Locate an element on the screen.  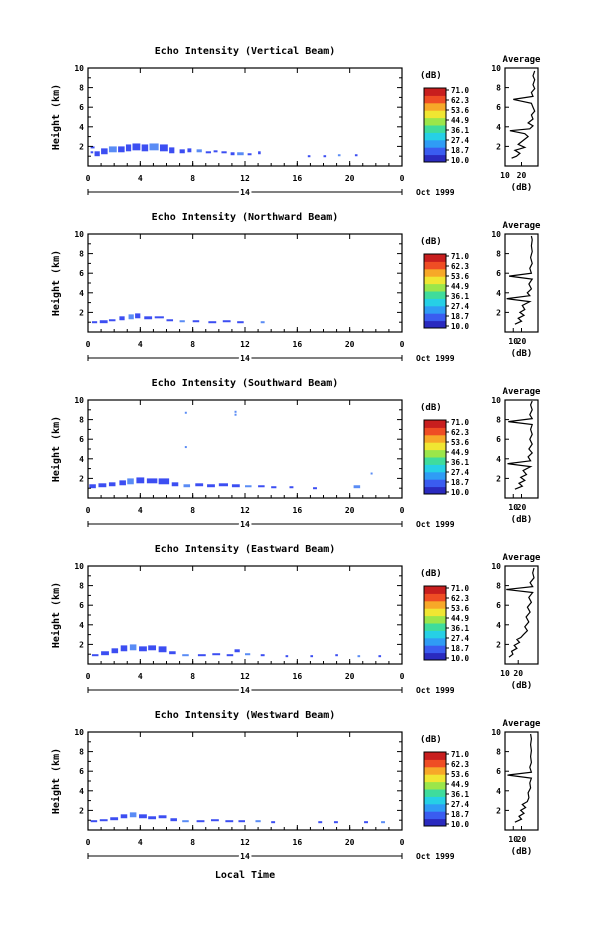
y-tick-label: 4 is located at coordinates (81, 625).